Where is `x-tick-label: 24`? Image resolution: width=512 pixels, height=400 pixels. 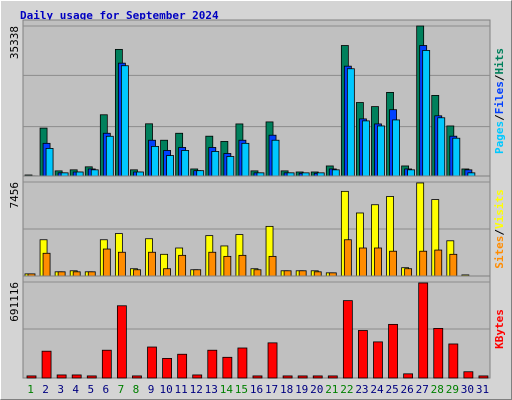
x-tick-label: 24 is located at coordinates (377, 389).